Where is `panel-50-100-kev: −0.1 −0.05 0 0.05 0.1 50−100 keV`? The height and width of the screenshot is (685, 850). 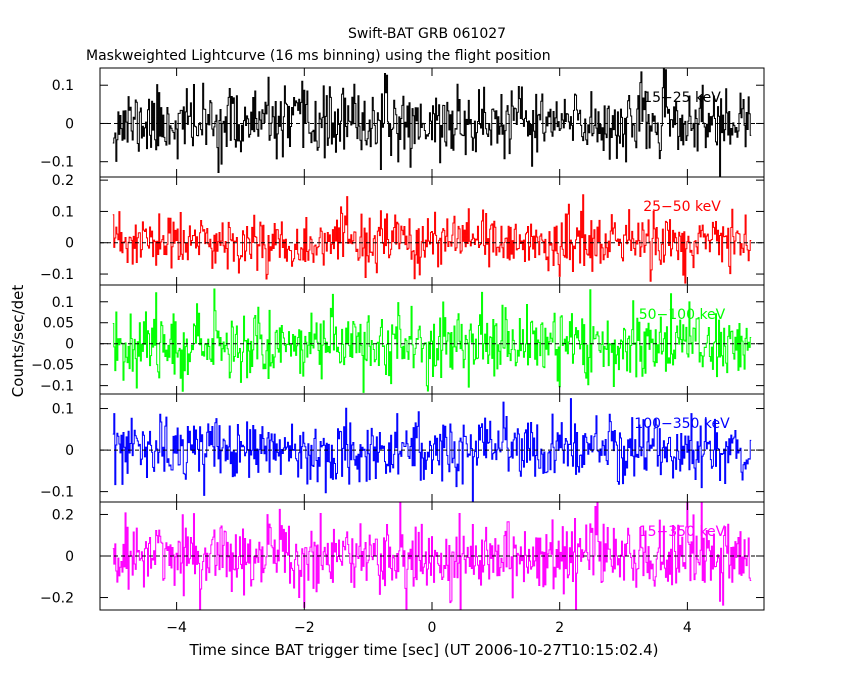
panel-50-100-kev: −0.1 −0.05 0 0.05 0.1 50−100 keV is located at coordinates (398, 339).